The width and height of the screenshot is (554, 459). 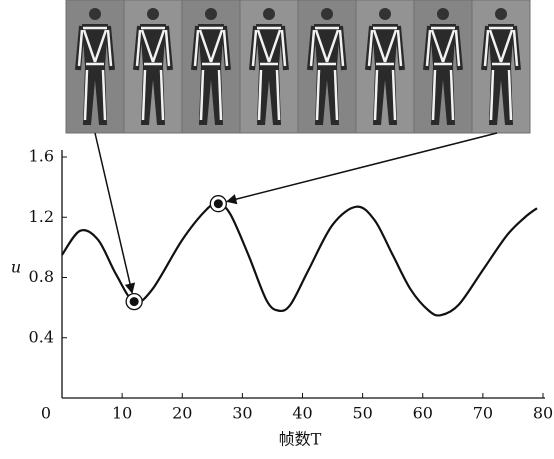 What do you see at coordinates (242, 413) in the screenshot?
I see `x-tick-label: 30` at bounding box center [242, 413].